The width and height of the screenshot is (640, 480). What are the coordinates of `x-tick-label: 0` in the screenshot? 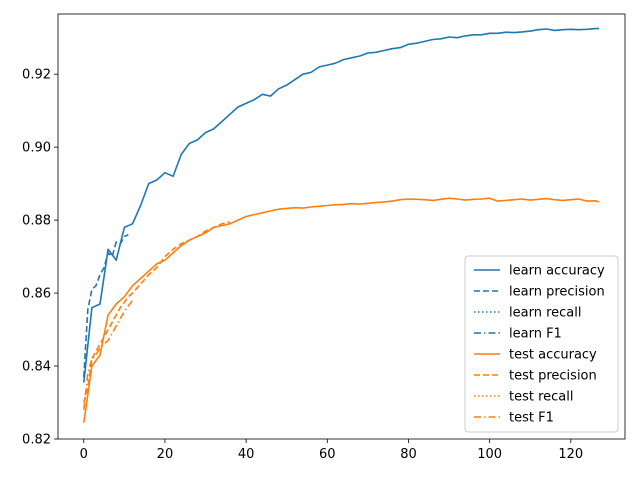 It's located at (84, 454).